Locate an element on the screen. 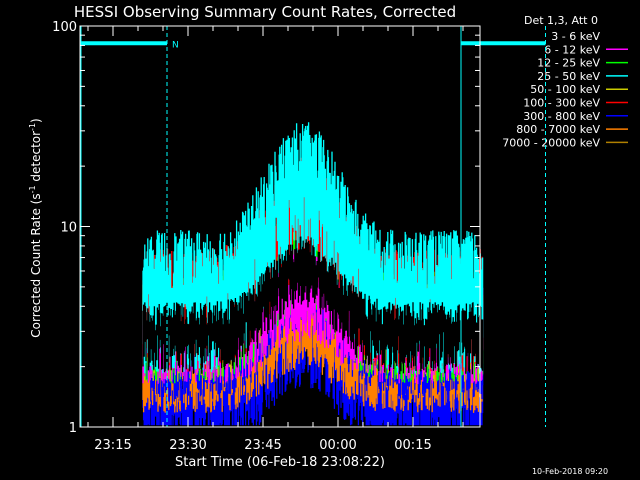  legend-item-label: 800 - 7000 keV is located at coordinates (558, 129).